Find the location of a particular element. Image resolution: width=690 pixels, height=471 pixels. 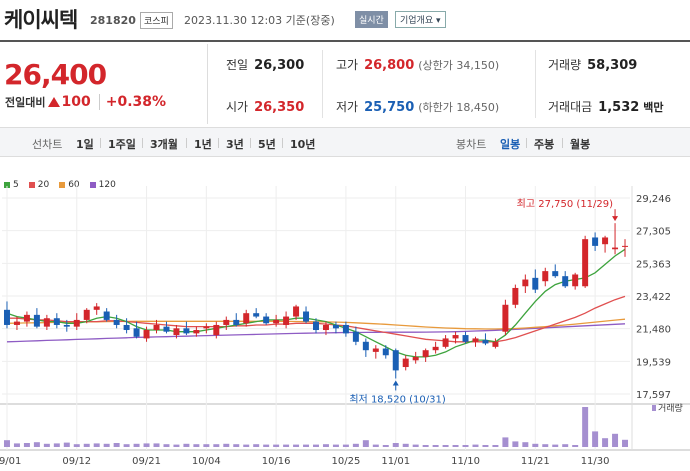

x-tick-label: 11/30 is located at coordinates (595, 461).